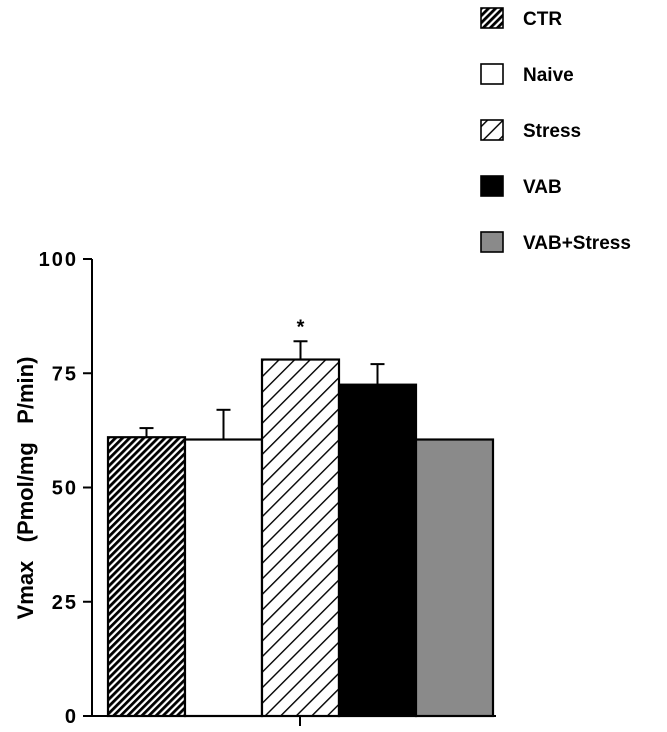 The height and width of the screenshot is (732, 667). I want to click on legend-label: Stress, so click(552, 131).